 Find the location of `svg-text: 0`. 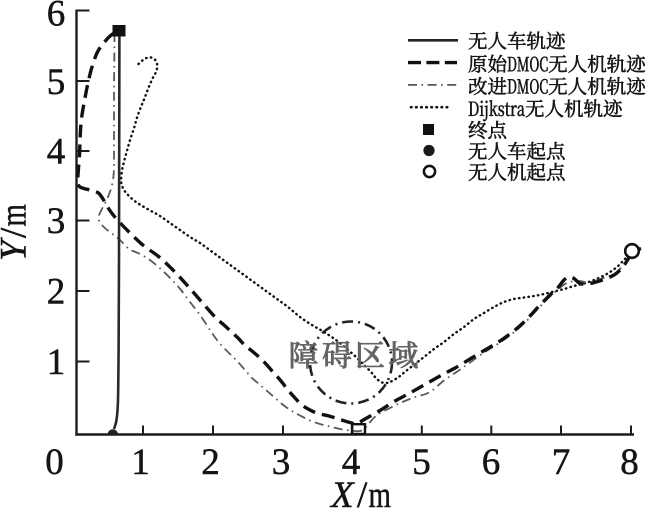

svg-text: 0 is located at coordinates (54, 462).